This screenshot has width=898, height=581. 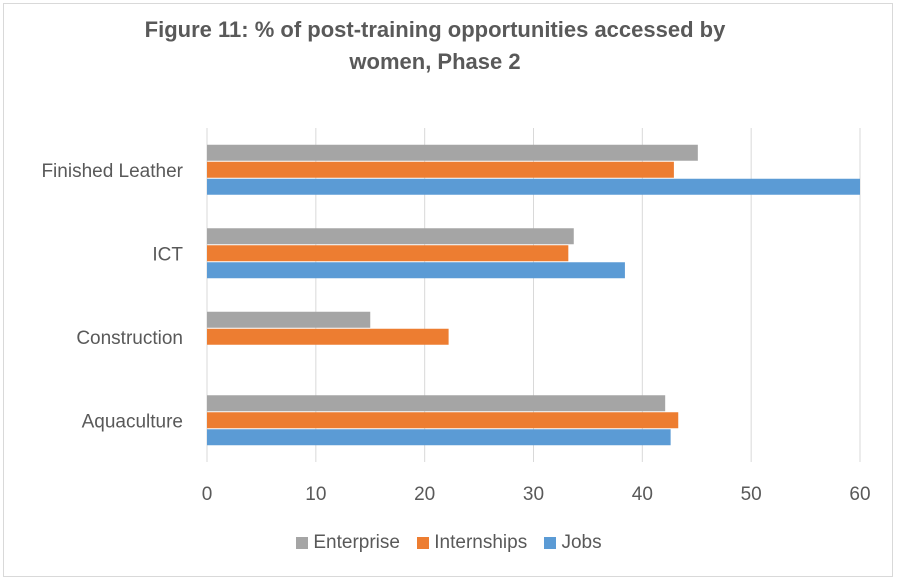 What do you see at coordinates (859, 494) in the screenshot?
I see `x-tick-label-60: 60` at bounding box center [859, 494].